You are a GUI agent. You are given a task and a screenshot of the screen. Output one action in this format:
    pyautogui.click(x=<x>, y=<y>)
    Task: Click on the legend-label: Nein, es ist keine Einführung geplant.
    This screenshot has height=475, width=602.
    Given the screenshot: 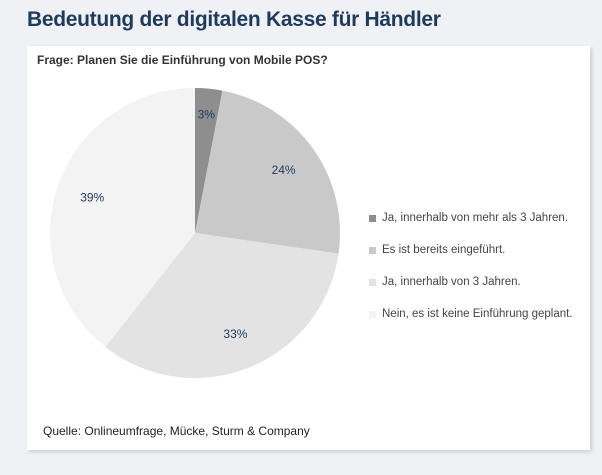 What is the action you would take?
    pyautogui.click(x=477, y=314)
    